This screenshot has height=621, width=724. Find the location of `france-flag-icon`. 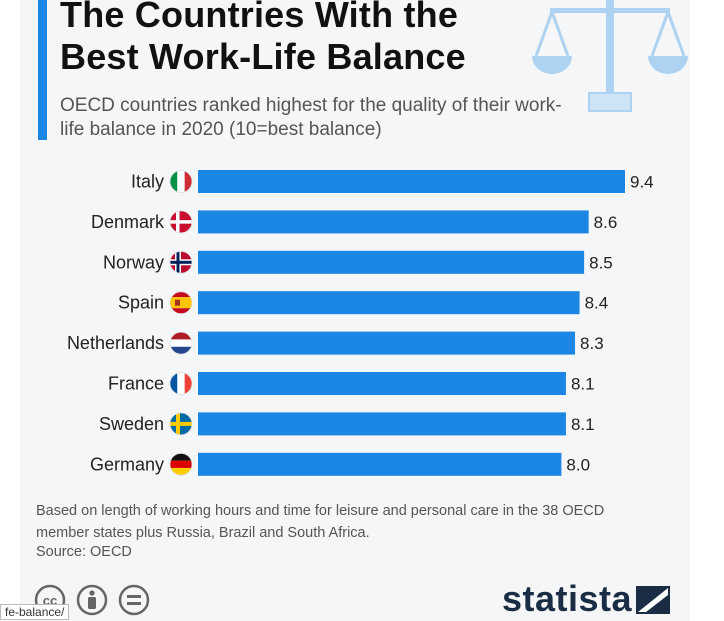

france-flag-icon is located at coordinates (181, 383).